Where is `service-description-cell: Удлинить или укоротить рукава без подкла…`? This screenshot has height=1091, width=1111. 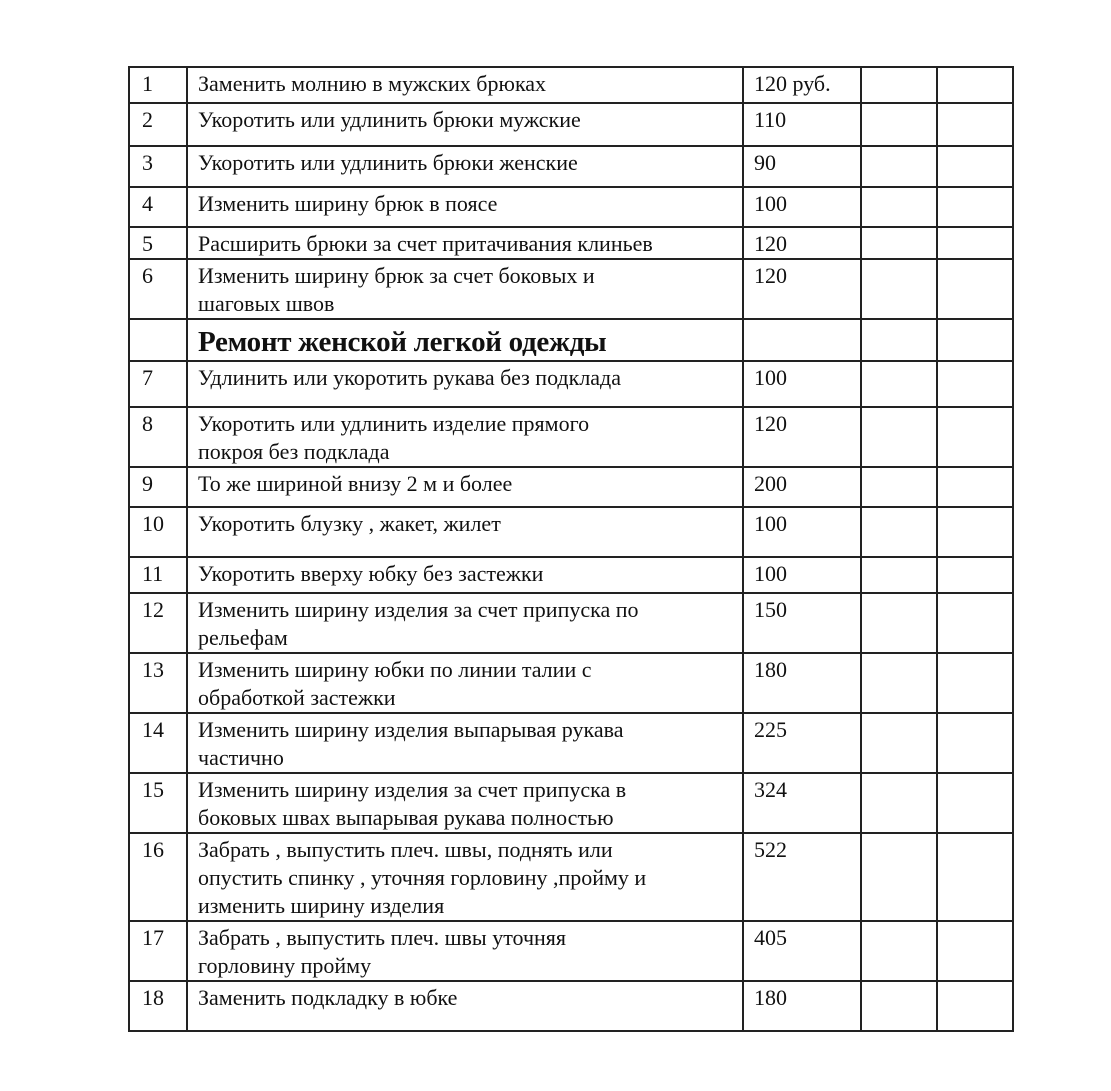
service-description-cell: Удлинить или укоротить рукава без подкла… is located at coordinates (465, 384).